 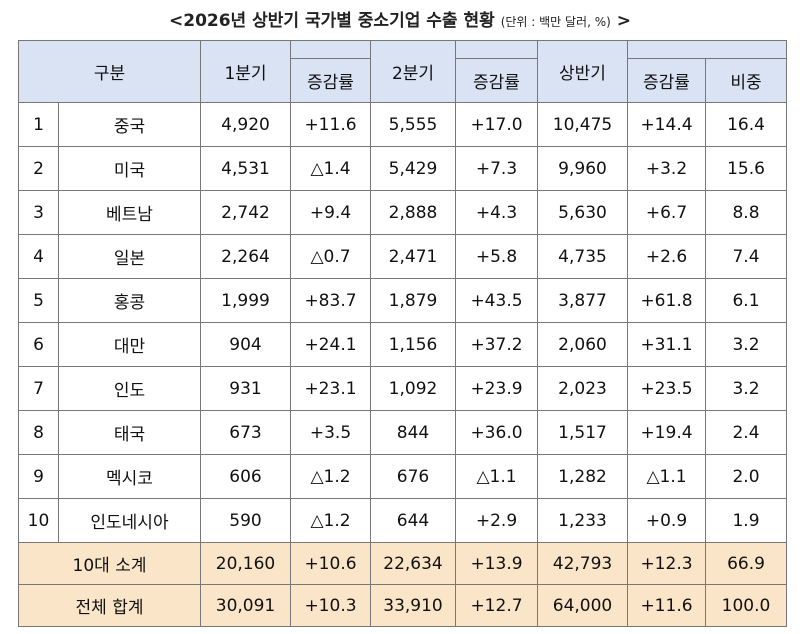 I want to click on table-cell: 6.1, so click(x=746, y=300).